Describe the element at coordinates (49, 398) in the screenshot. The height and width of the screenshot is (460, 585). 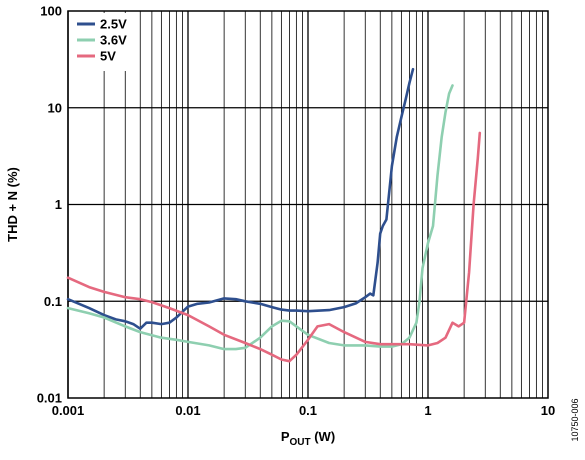
I see `y-tick-label: 0.01` at that location.